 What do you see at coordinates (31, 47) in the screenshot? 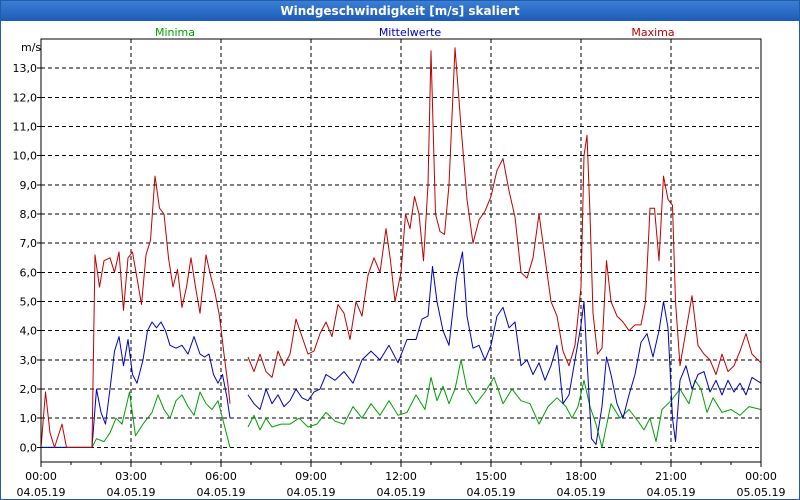
I see `y-unit-label: m/s` at bounding box center [31, 47].